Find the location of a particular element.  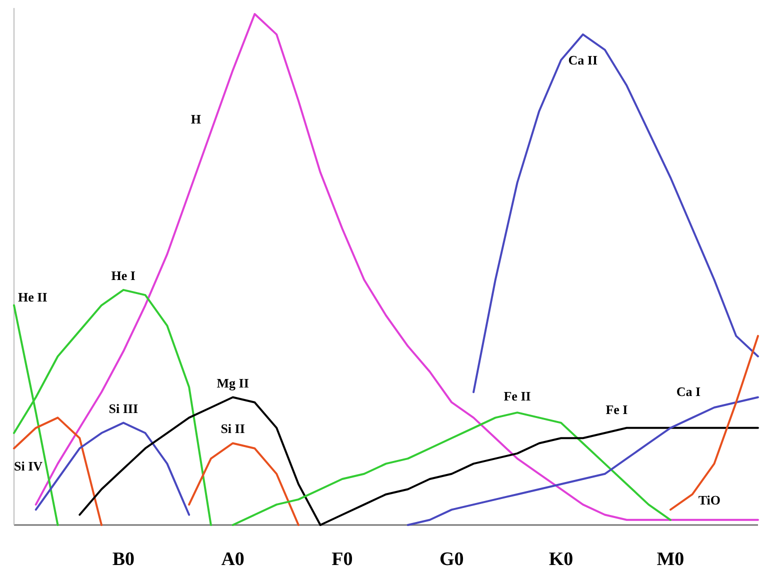

series-label: He II is located at coordinates (33, 296).